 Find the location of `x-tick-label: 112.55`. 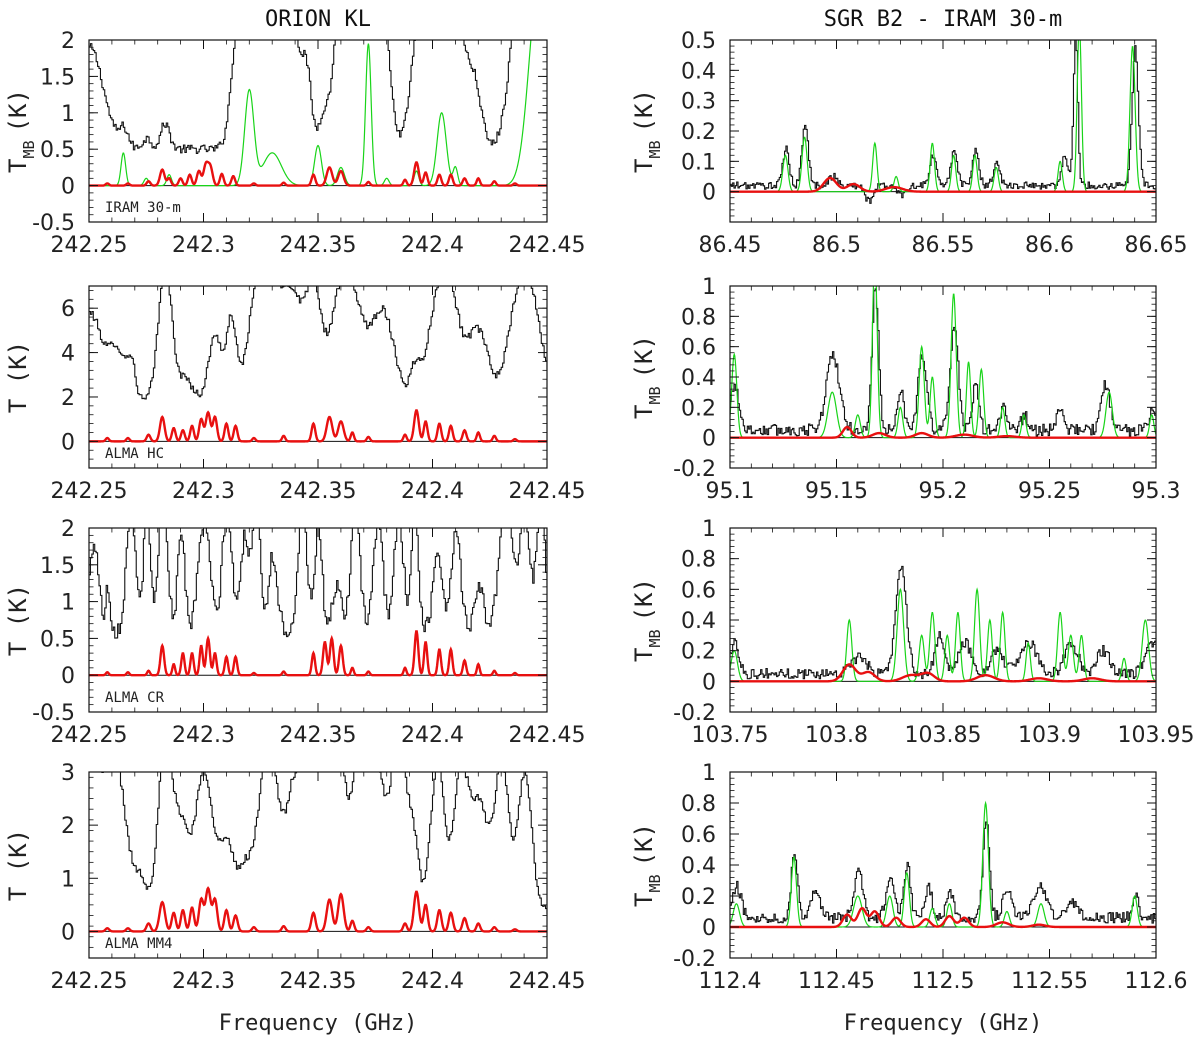

x-tick-label: 112.55 is located at coordinates (1049, 981).